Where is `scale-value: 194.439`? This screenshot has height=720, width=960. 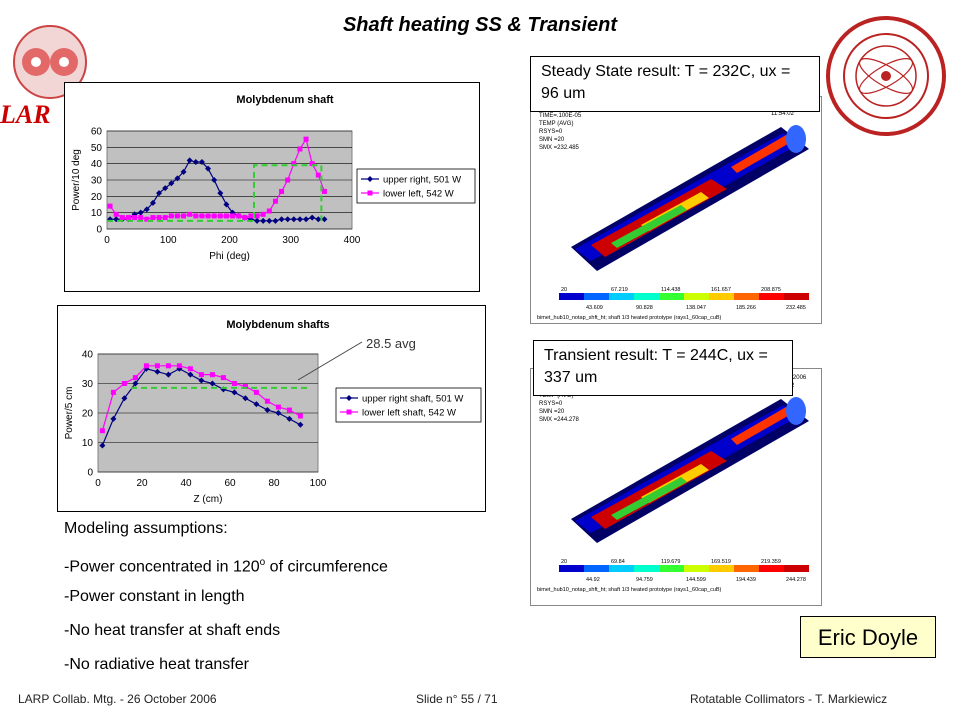
scale-value: 194.439 is located at coordinates (746, 580).